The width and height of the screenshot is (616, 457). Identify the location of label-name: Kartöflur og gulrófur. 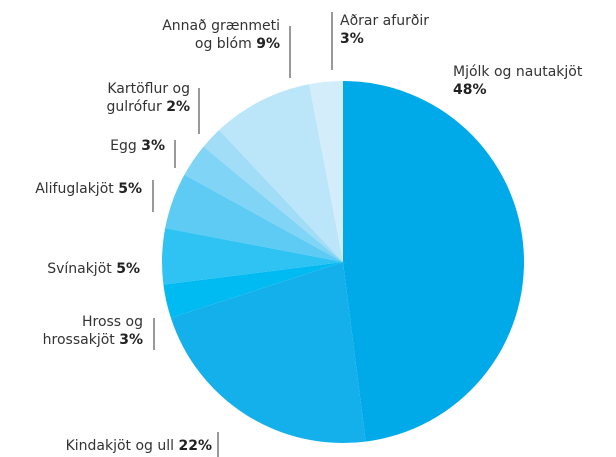
(148, 98).